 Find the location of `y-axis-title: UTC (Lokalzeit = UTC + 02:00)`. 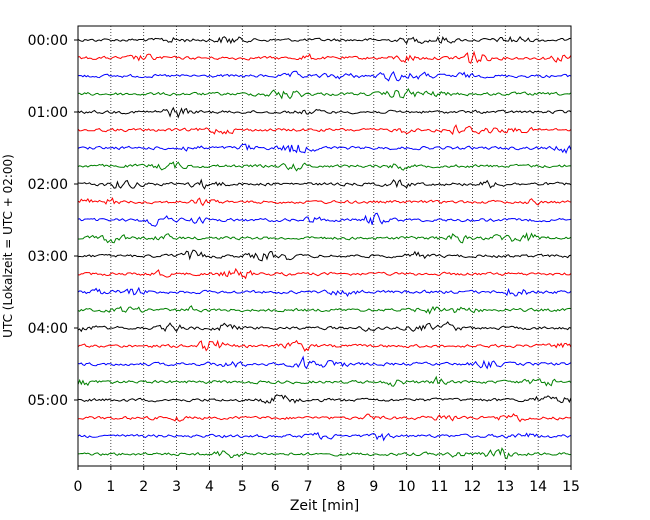

y-axis-title: UTC (Lokalzeit = UTC + 02:00) is located at coordinates (8, 246).